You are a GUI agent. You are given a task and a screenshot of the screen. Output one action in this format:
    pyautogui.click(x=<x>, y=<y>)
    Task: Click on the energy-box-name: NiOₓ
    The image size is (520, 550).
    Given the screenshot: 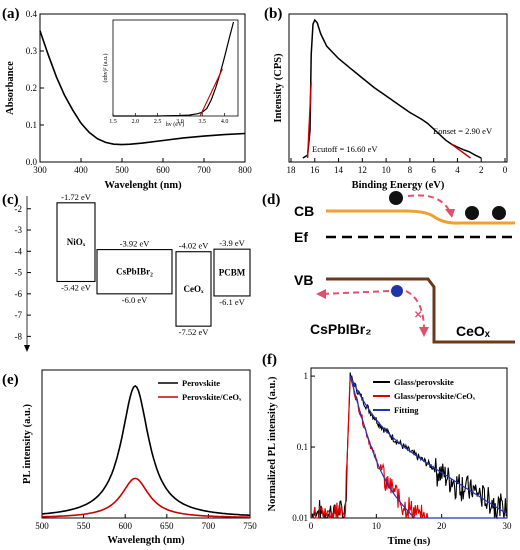 What is the action you would take?
    pyautogui.click(x=76, y=242)
    